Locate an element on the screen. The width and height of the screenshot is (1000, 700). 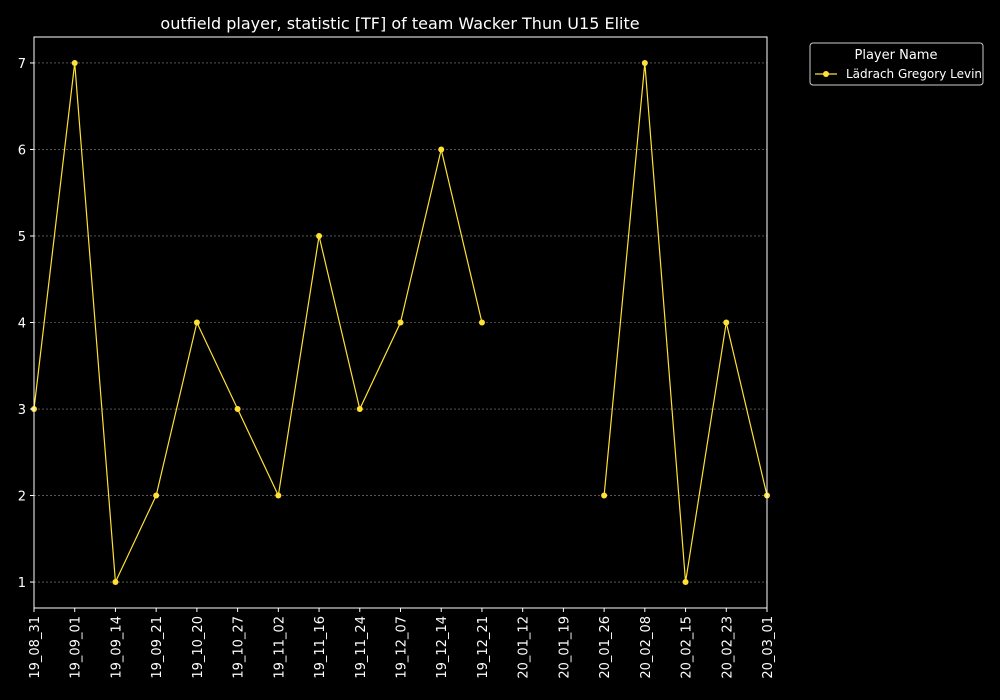
x-tick-label: 19_11_16 is located at coordinates (320, 647).